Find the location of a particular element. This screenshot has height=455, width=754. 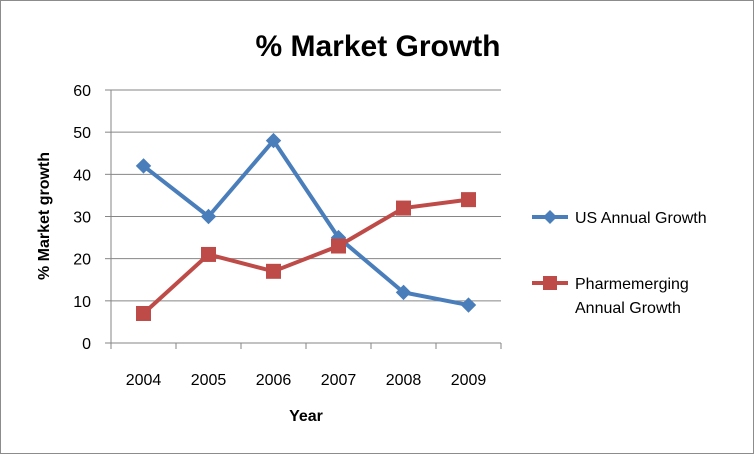

chart-title: % Market Growth is located at coordinates (377, 46).